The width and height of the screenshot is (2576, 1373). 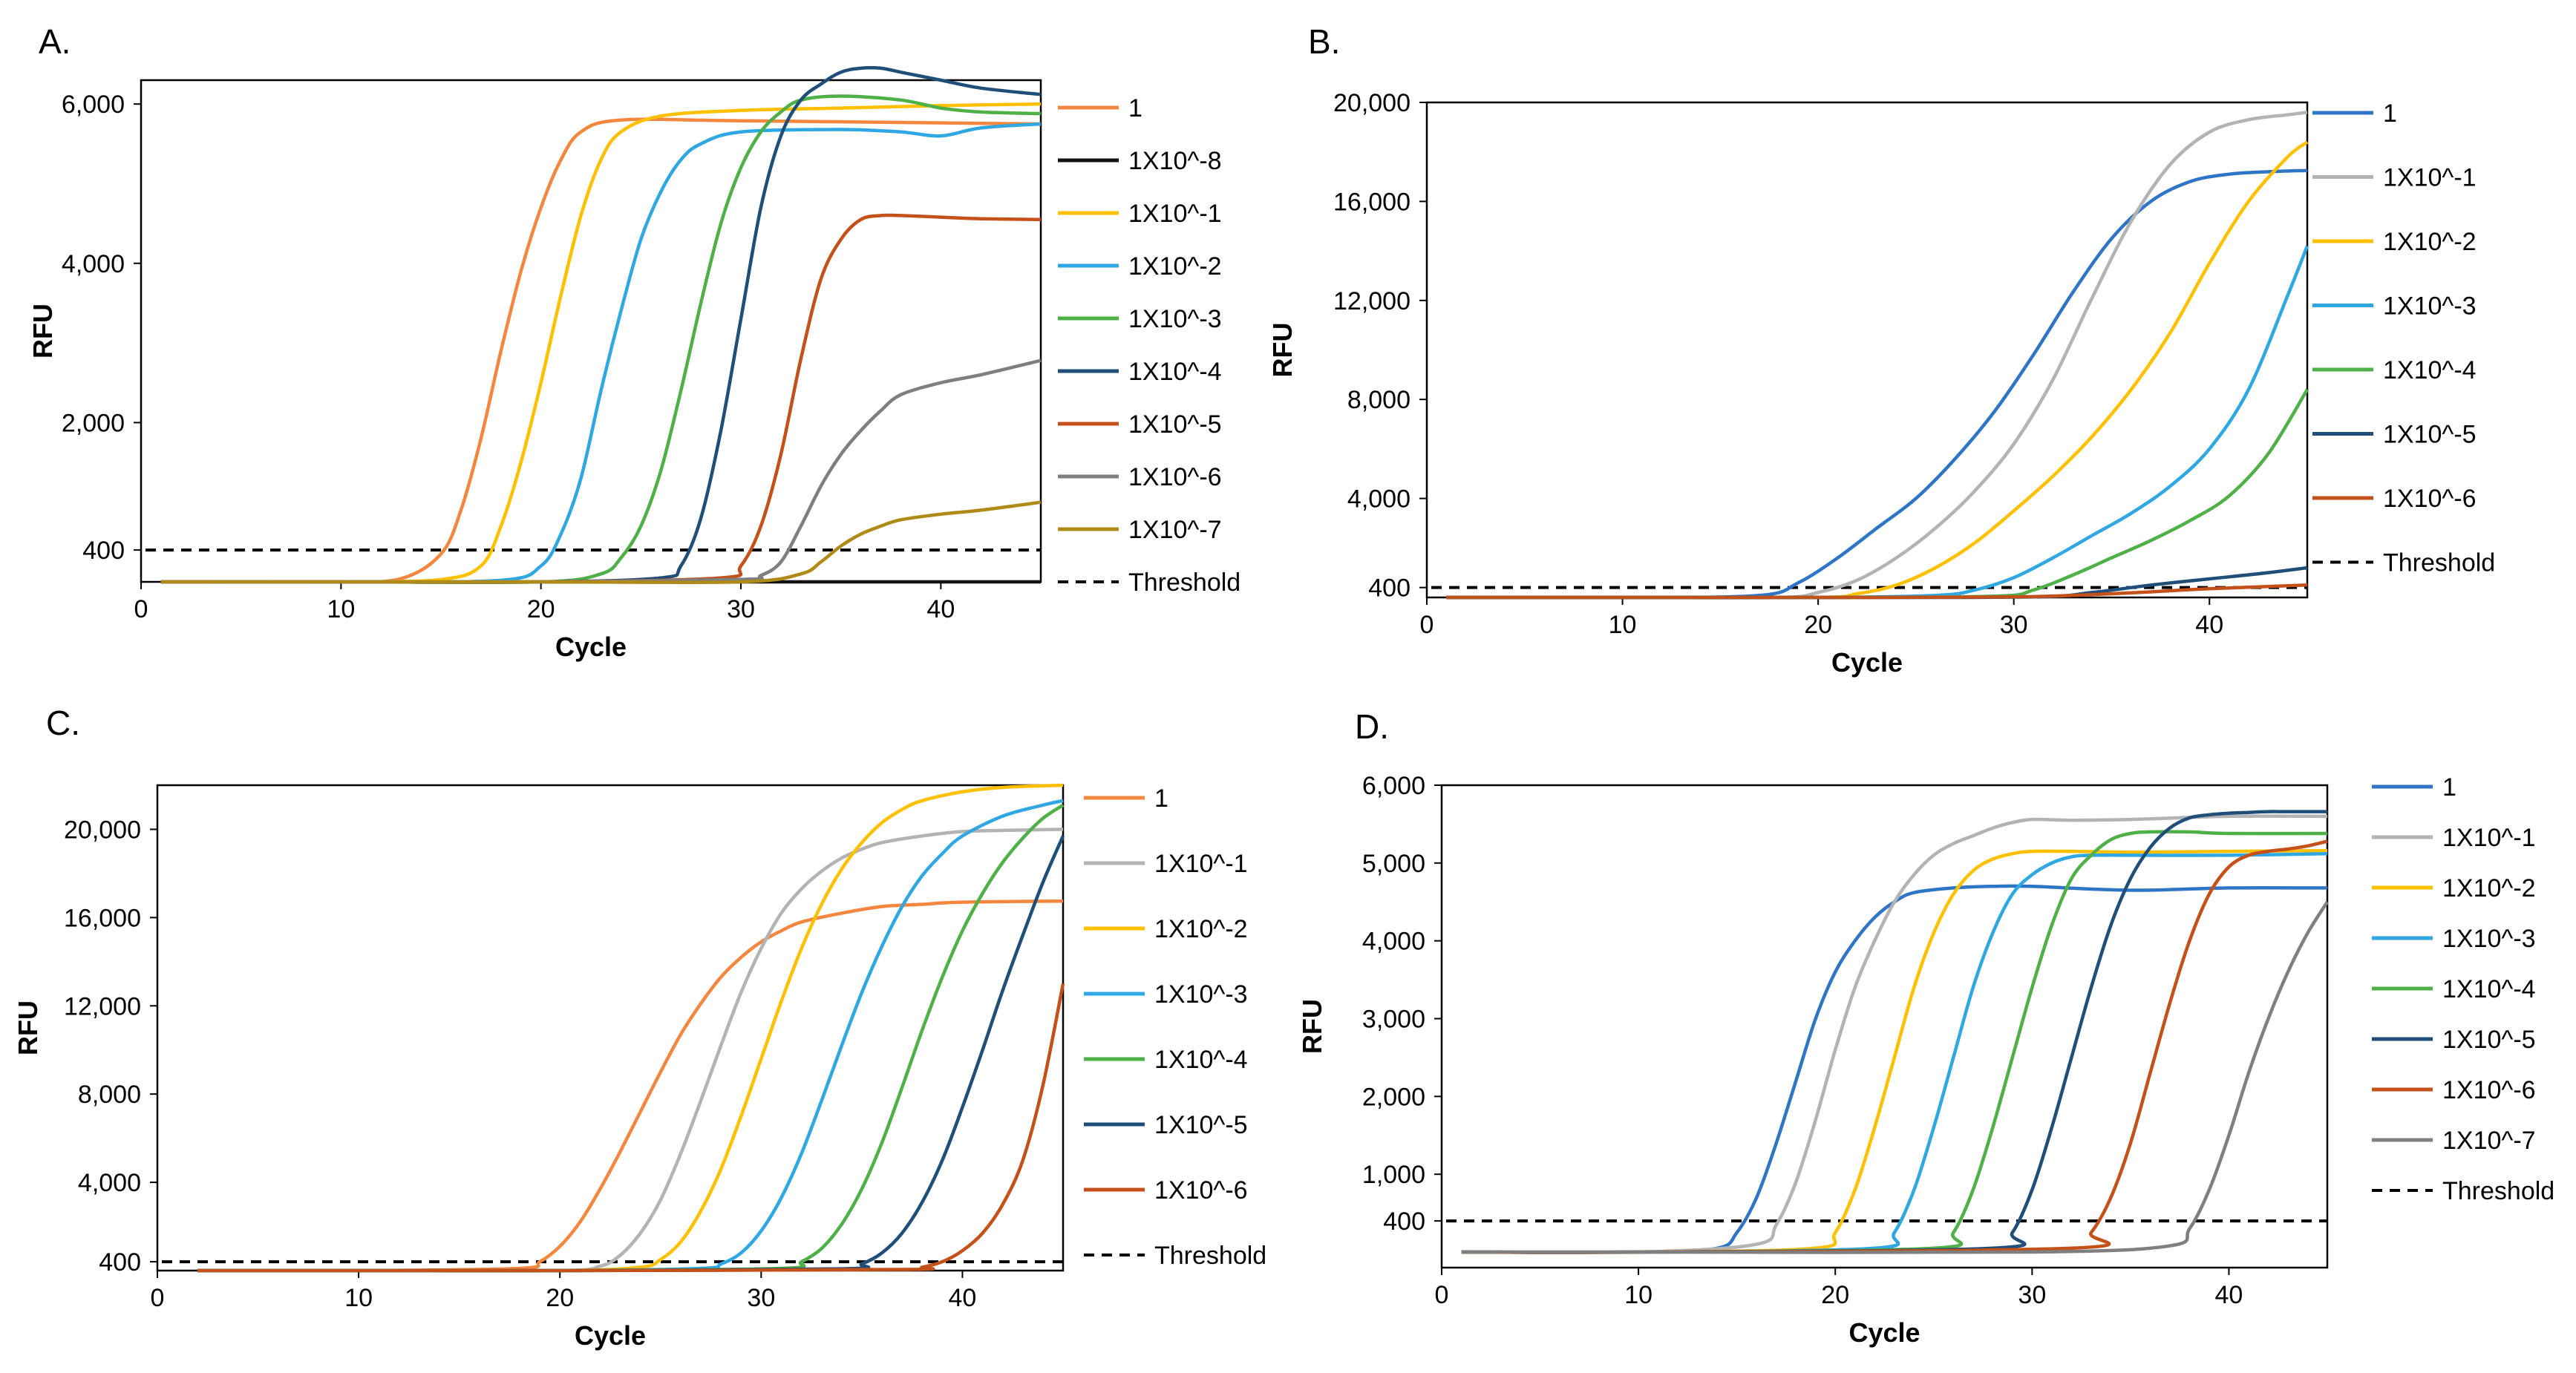 What do you see at coordinates (55, 41) in the screenshot?
I see `panel-label: A.` at bounding box center [55, 41].